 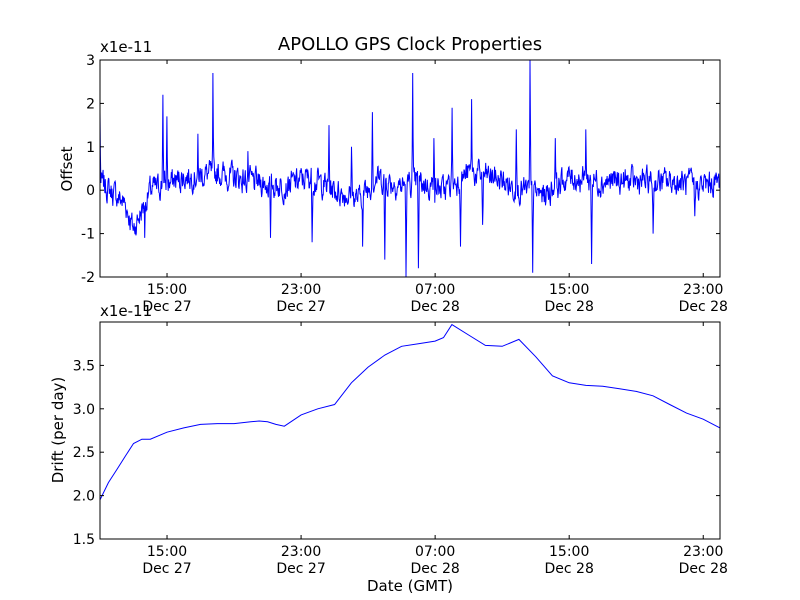 I want to click on offset-y-tick-label: -2, so click(x=88, y=278).